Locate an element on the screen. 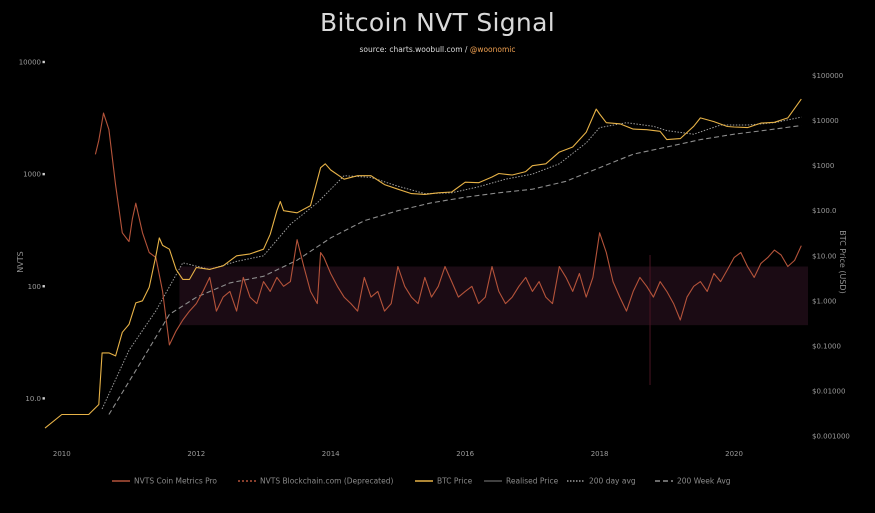 This screenshot has height=513, width=875. chart-title: Bitcoin NVT Signal is located at coordinates (437, 22).